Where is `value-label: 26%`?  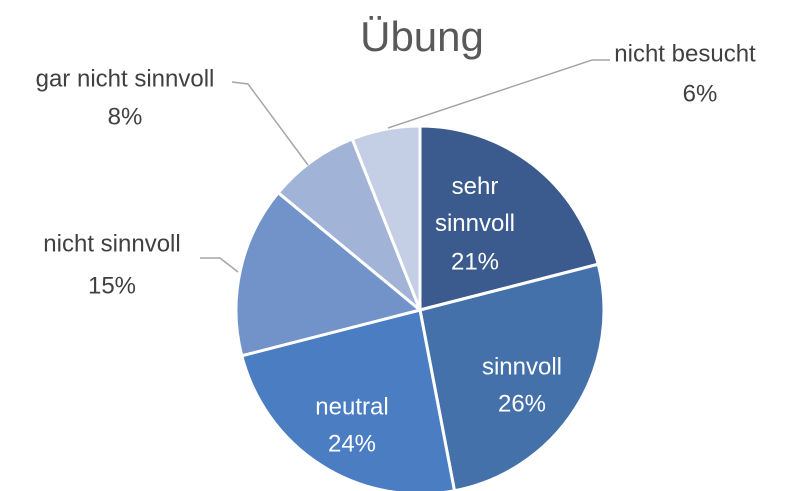 value-label: 26% is located at coordinates (522, 403).